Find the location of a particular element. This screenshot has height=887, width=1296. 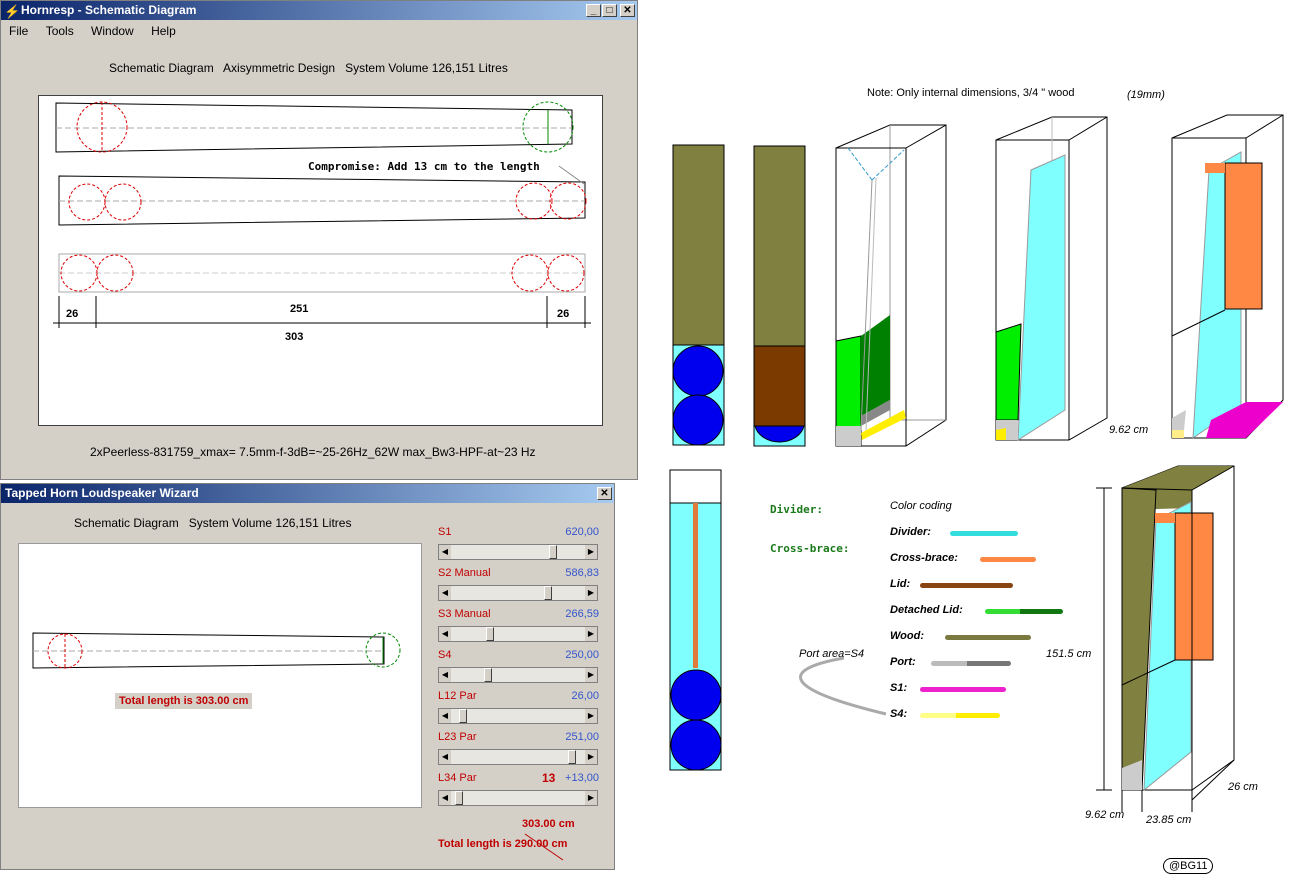

slider-value: 251,00 is located at coordinates (582, 737).